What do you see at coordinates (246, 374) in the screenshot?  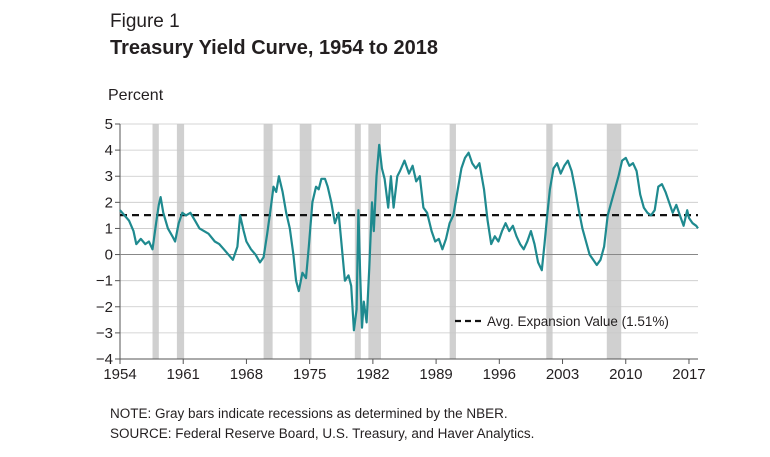 I see `x-tick-label: 1968` at bounding box center [246, 374].